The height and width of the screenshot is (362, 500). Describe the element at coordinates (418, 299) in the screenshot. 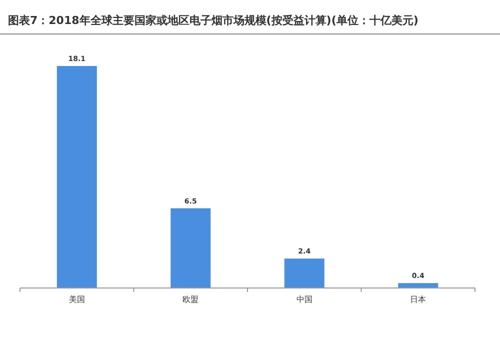

I see `x-tick-label: 日本` at that location.